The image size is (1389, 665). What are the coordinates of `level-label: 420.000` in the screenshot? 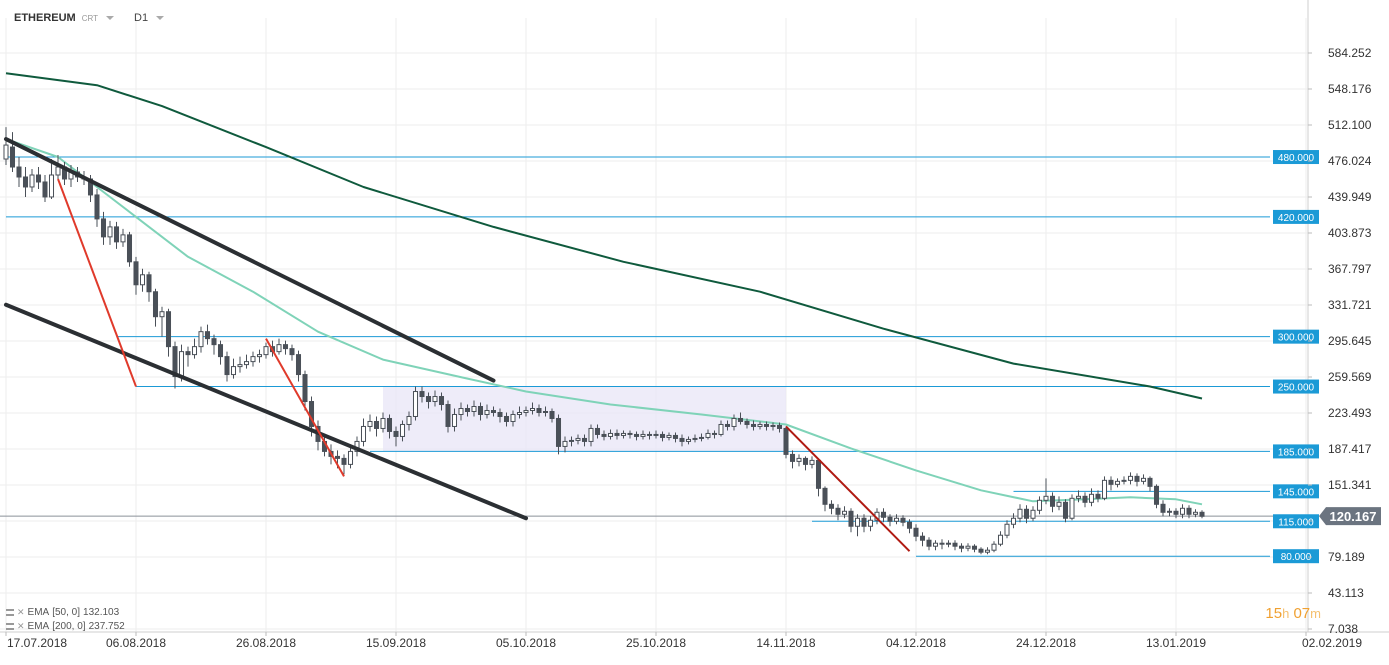 It's located at (1296, 218).